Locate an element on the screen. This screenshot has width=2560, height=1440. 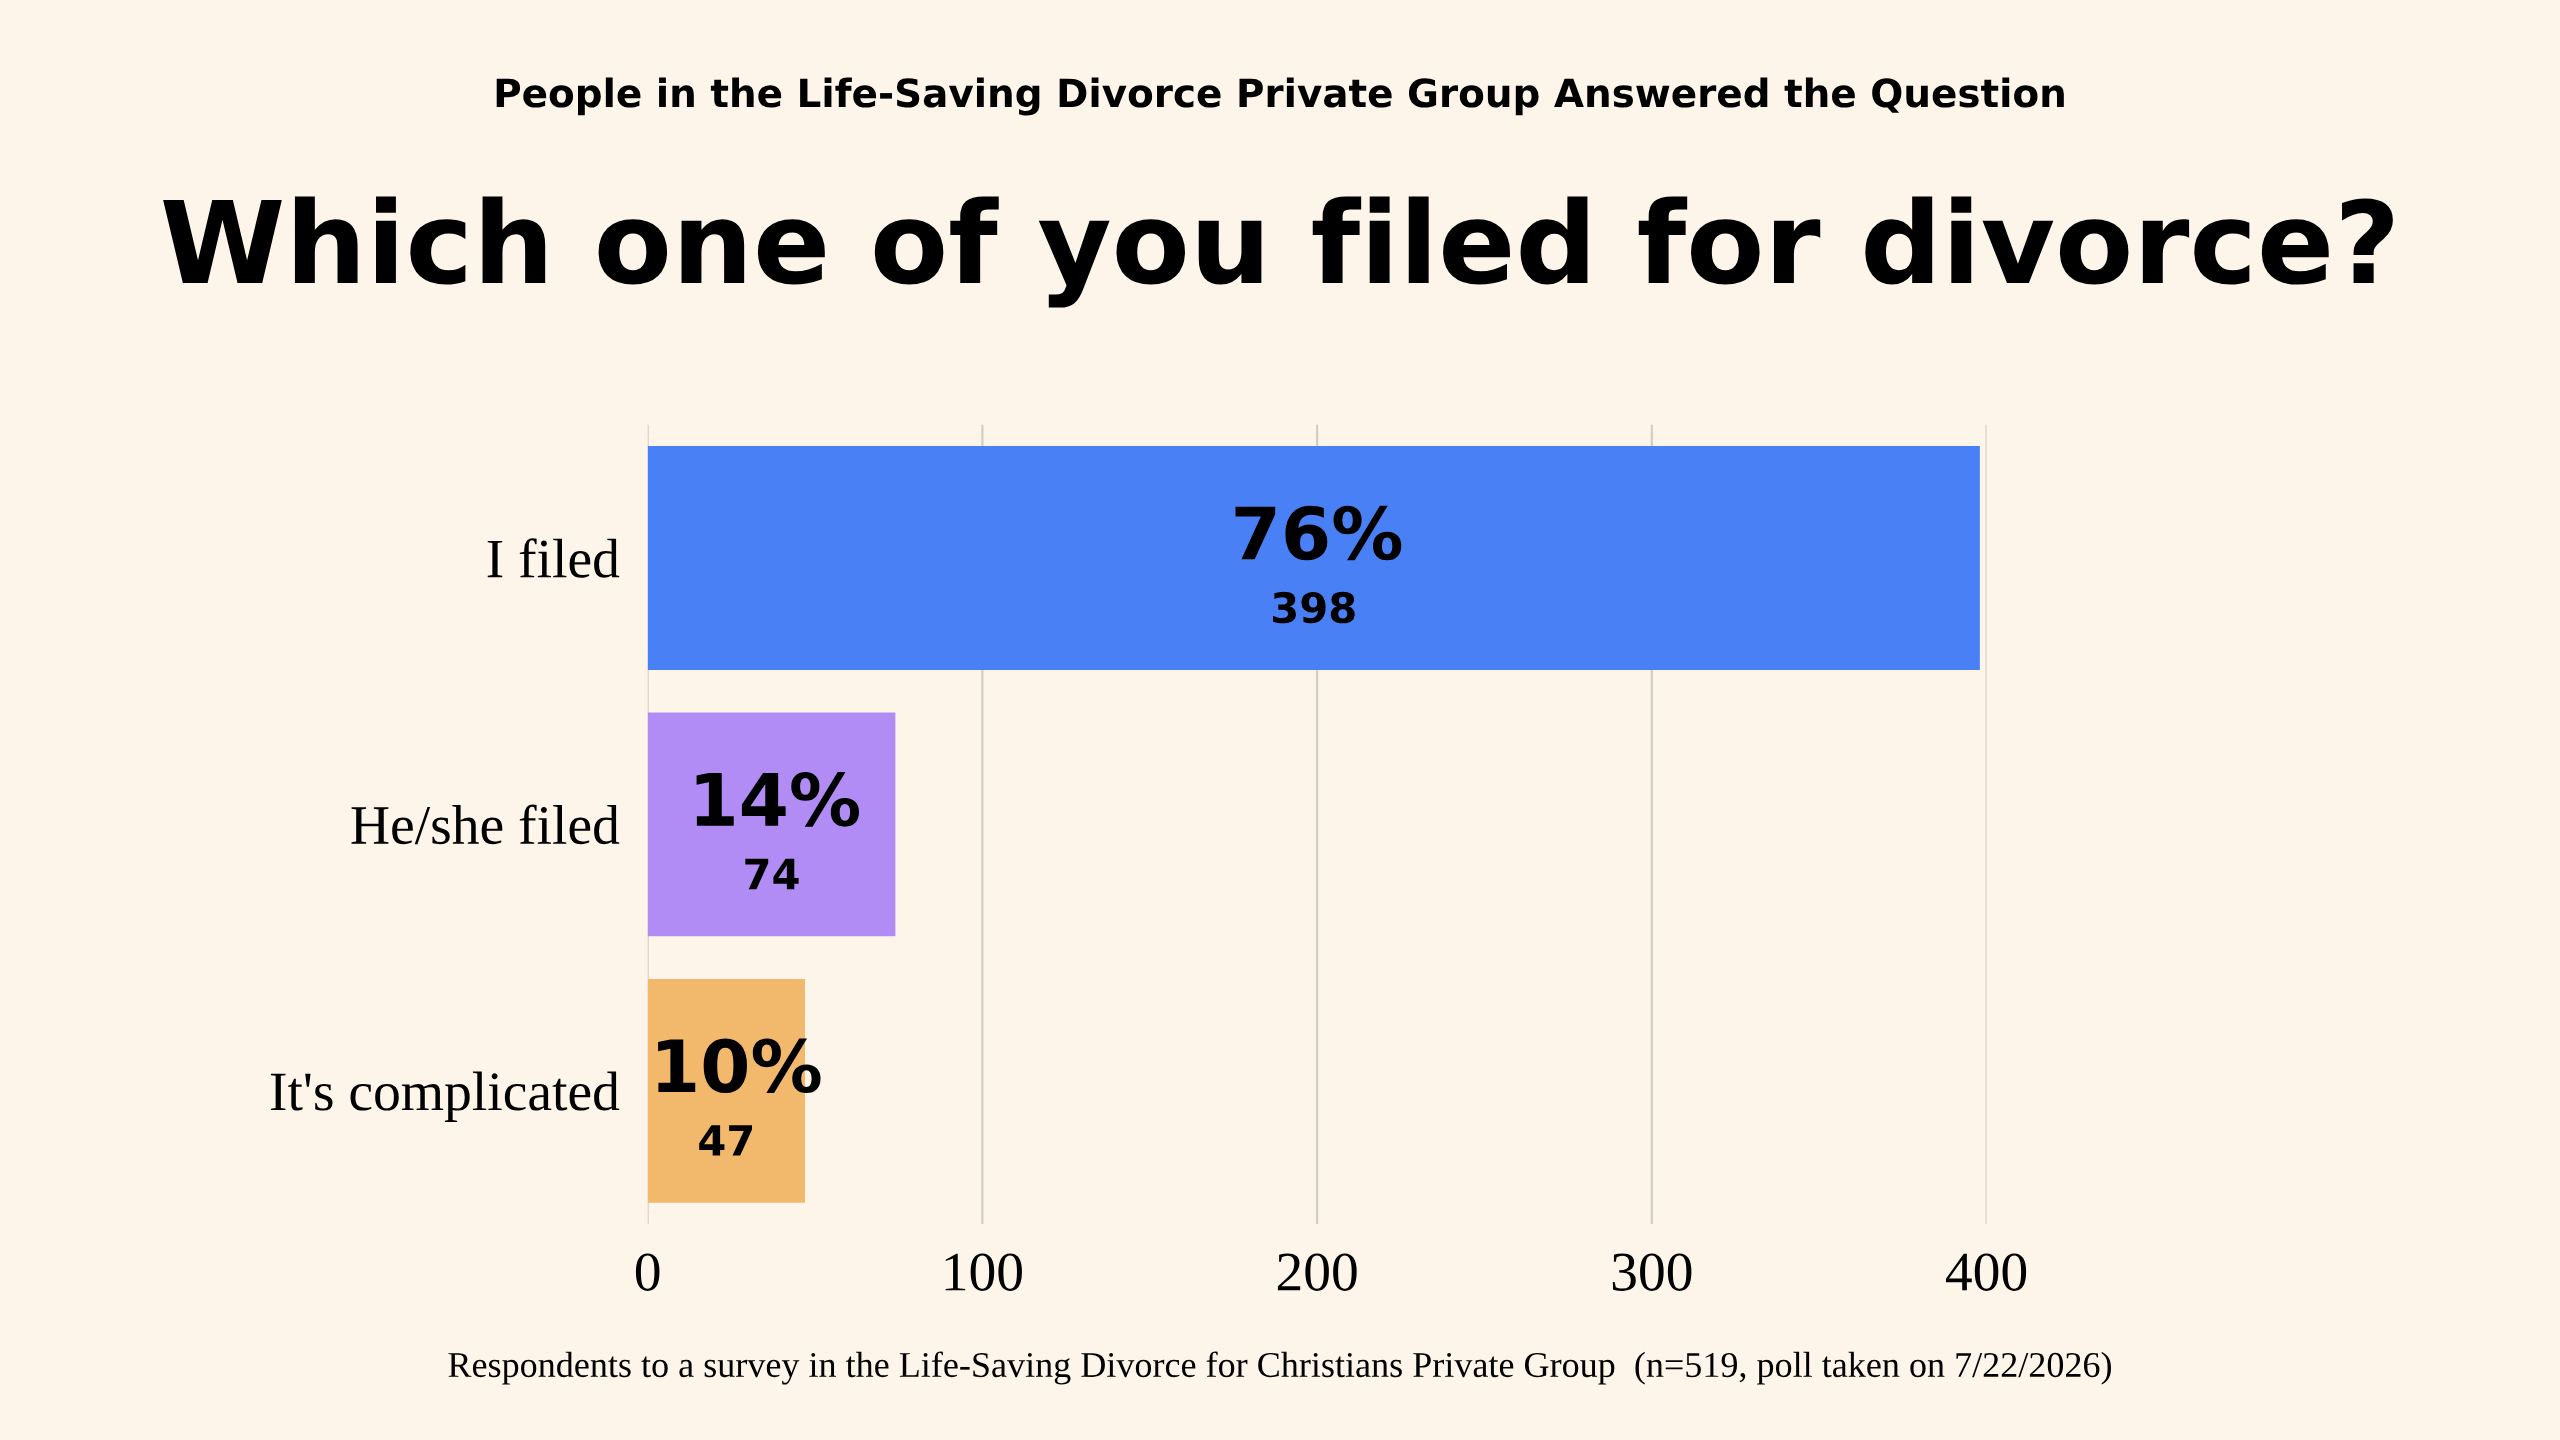
y-tick-label: It's complicated is located at coordinates (445, 1096).